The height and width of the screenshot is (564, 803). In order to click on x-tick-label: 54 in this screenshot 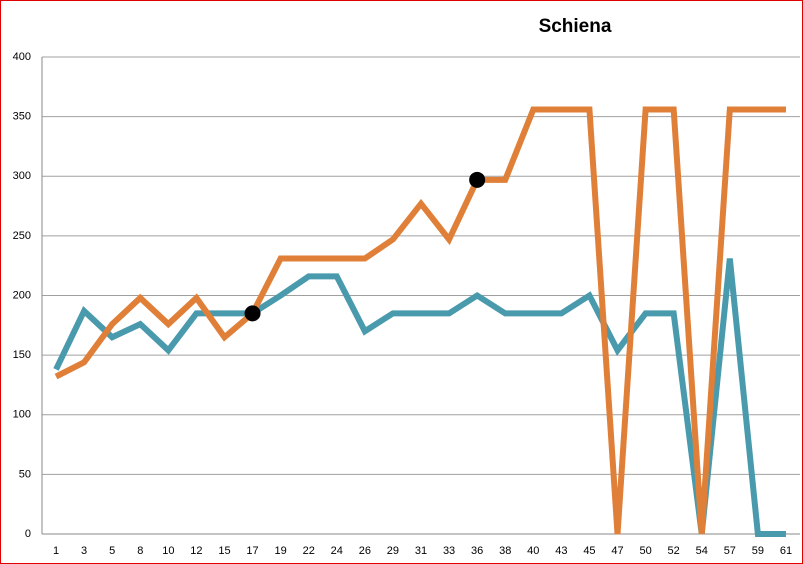, I will do `click(702, 551)`.